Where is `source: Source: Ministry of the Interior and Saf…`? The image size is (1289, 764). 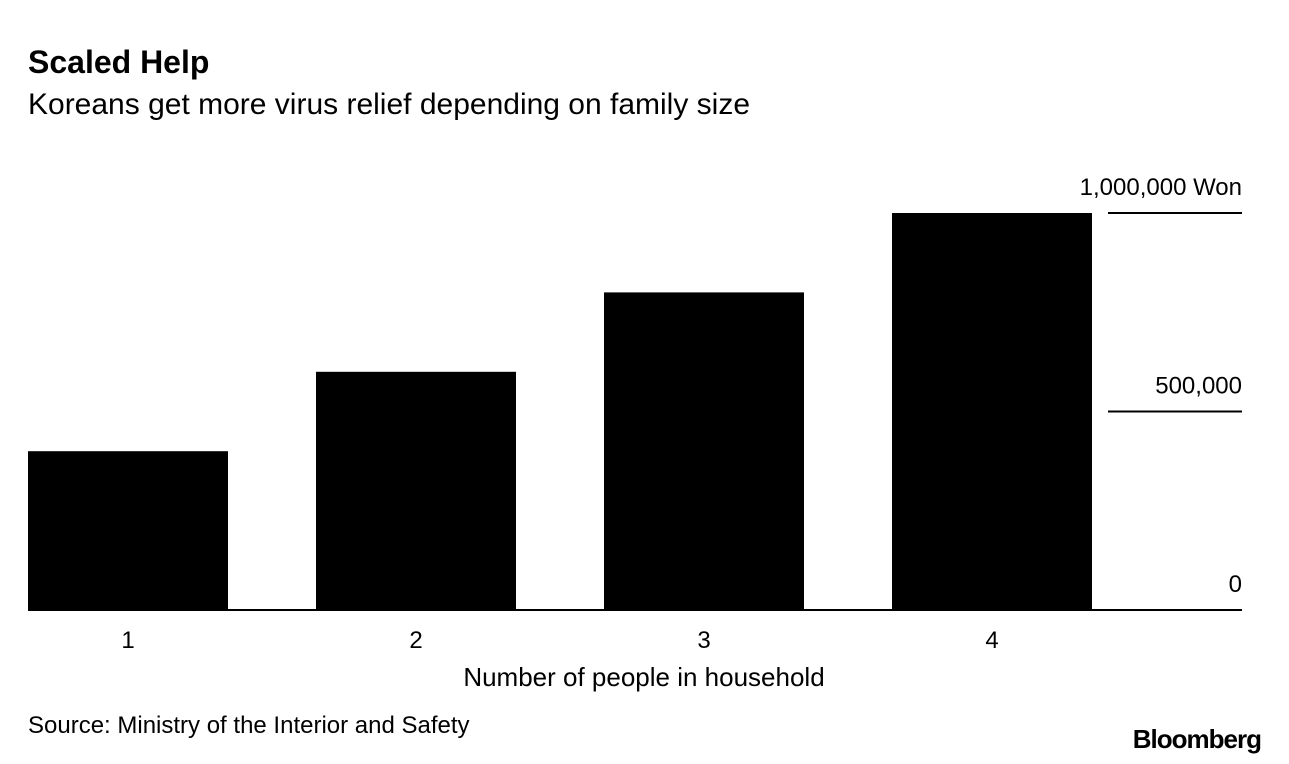
source: Source: Ministry of the Interior and Saf… is located at coordinates (249, 725).